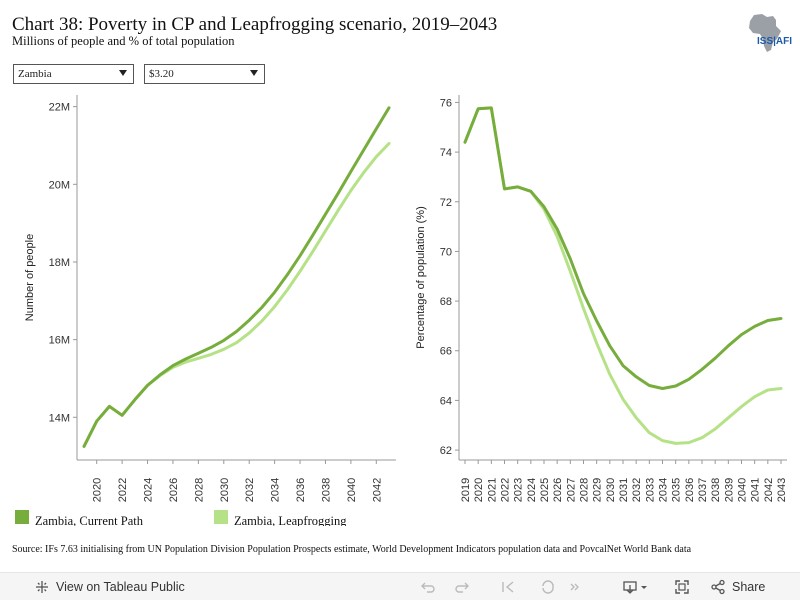  I want to click on logo-text: ISS|AFI, so click(774, 41).